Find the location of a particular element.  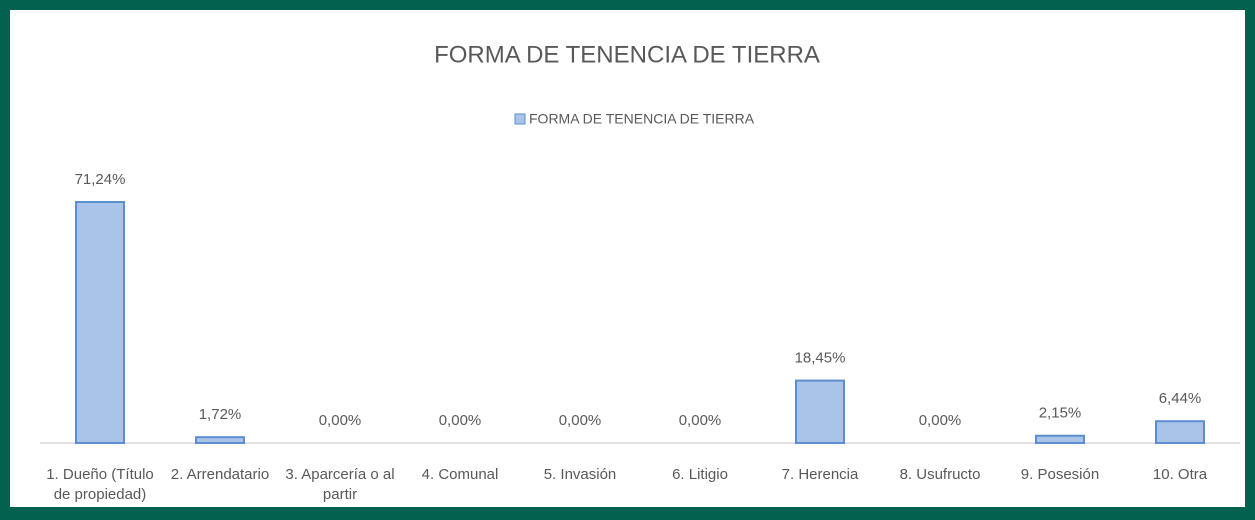

x-tick-label: 3. Aparcería o al partir is located at coordinates (340, 484).